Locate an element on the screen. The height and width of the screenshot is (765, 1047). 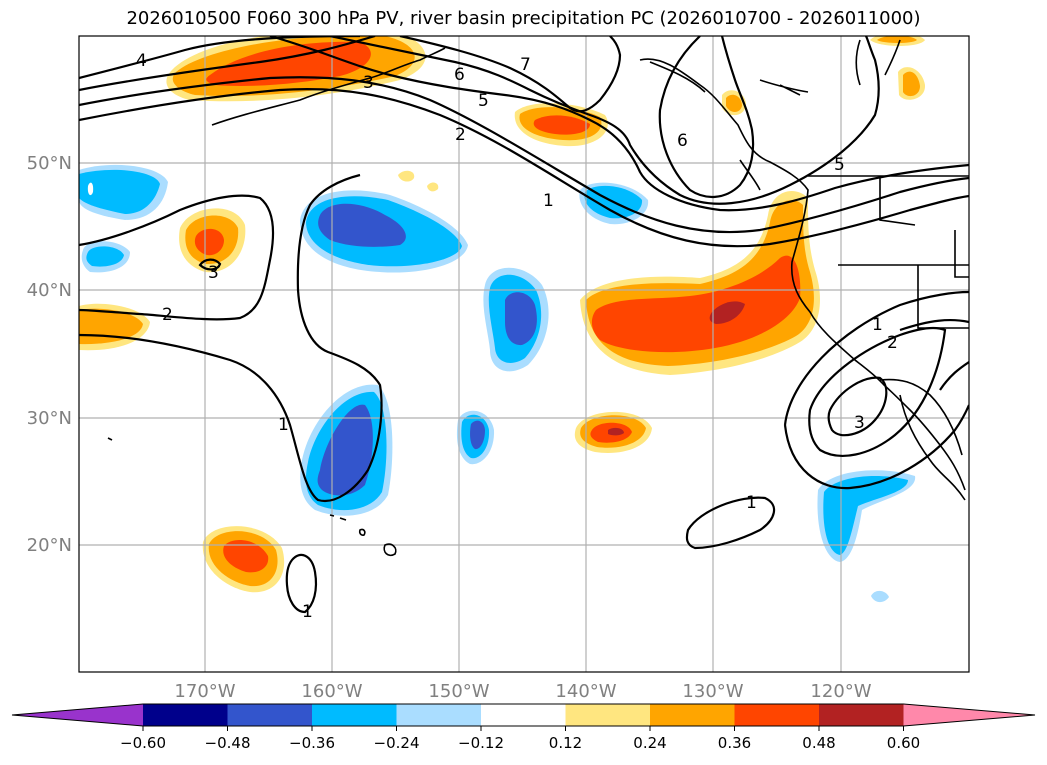
contour-label: 4 is located at coordinates (141, 61).